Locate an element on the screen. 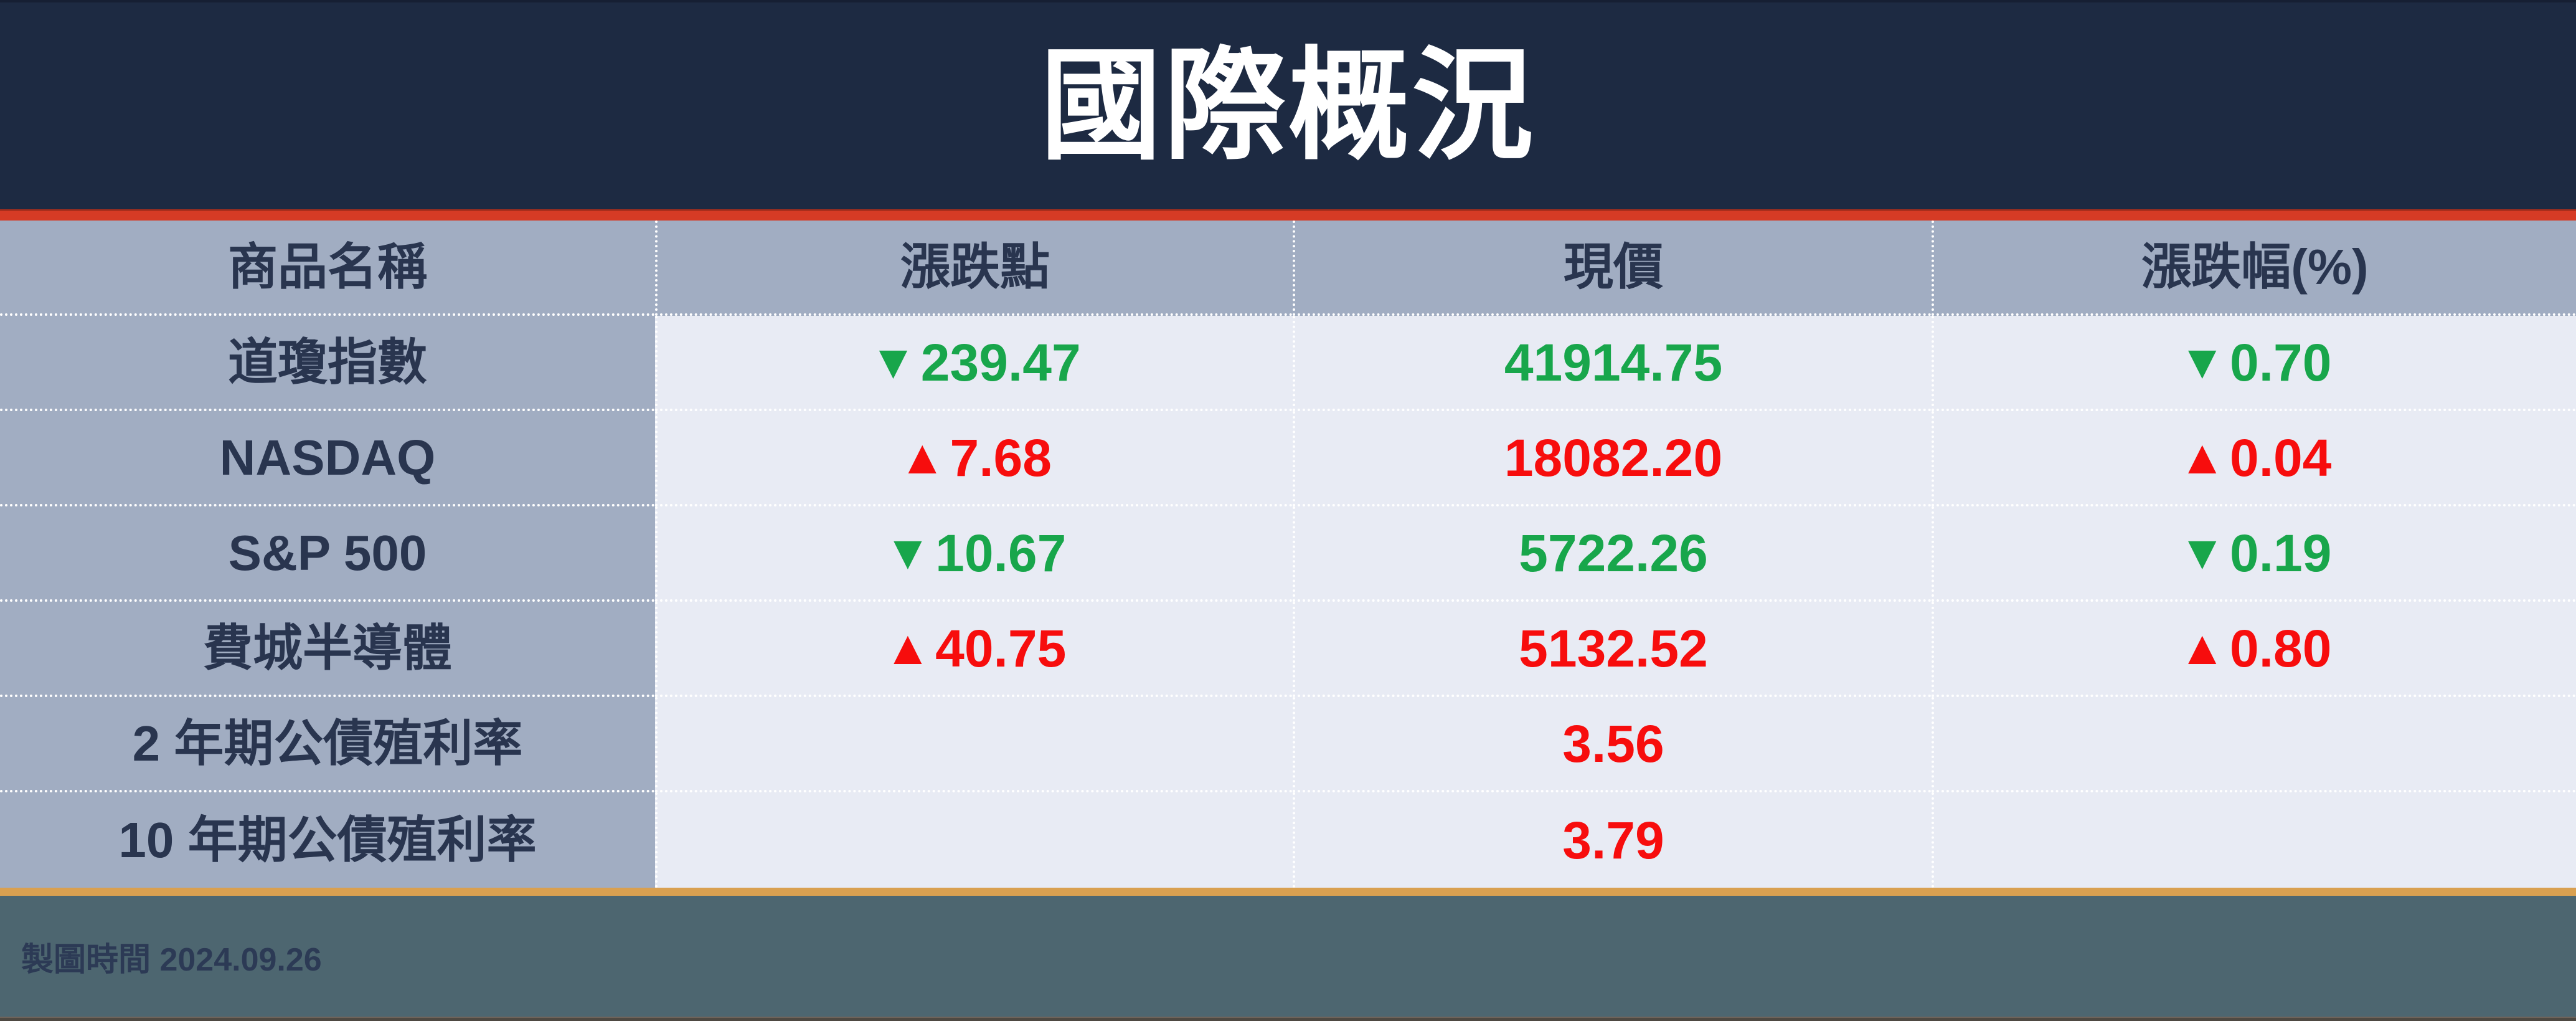 This screenshot has height=1021, width=2576. pct-value: 0.80 is located at coordinates (2280, 648).